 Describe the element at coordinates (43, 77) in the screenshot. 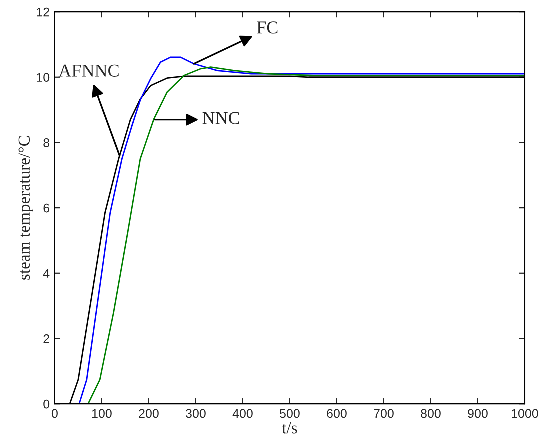

I see `y-tick-label: 10` at that location.